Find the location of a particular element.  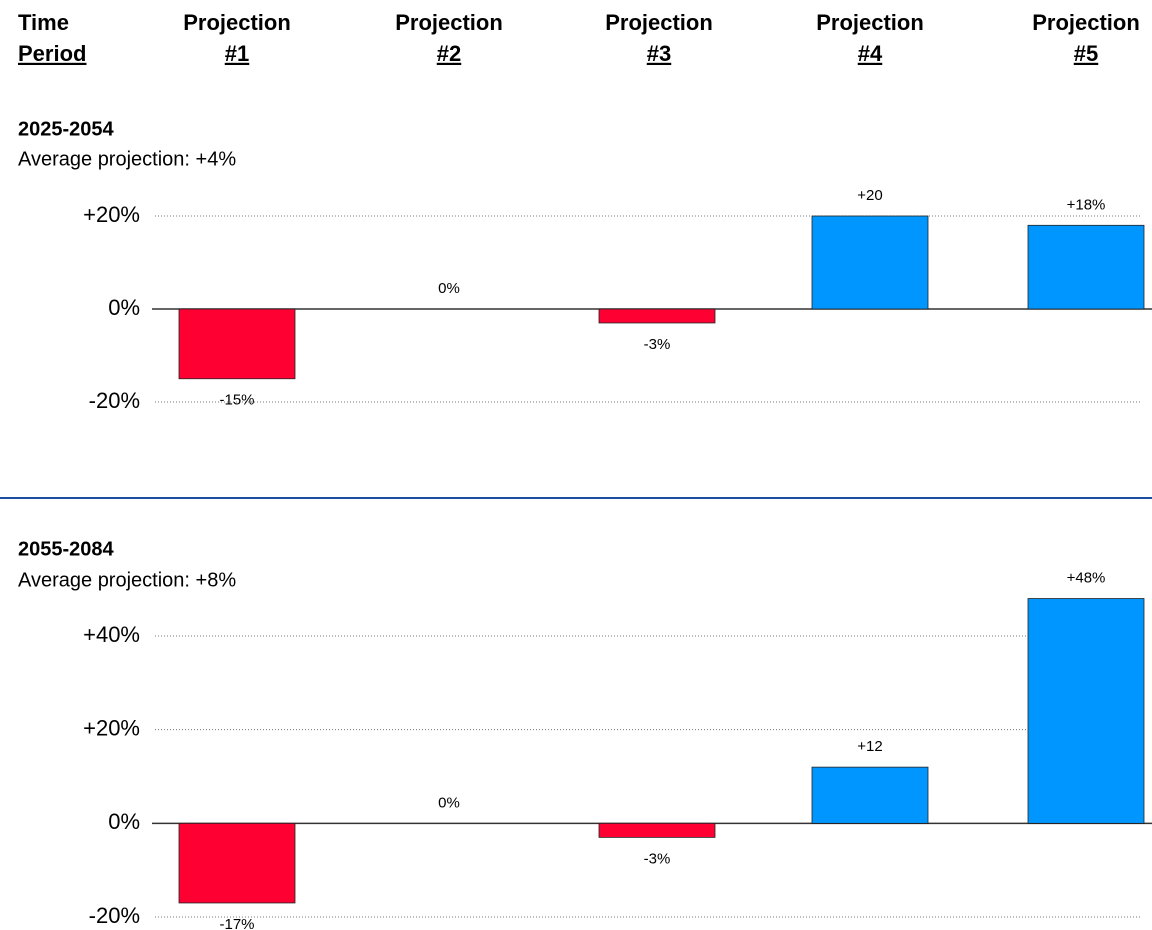

header-label: #4 is located at coordinates (870, 53).